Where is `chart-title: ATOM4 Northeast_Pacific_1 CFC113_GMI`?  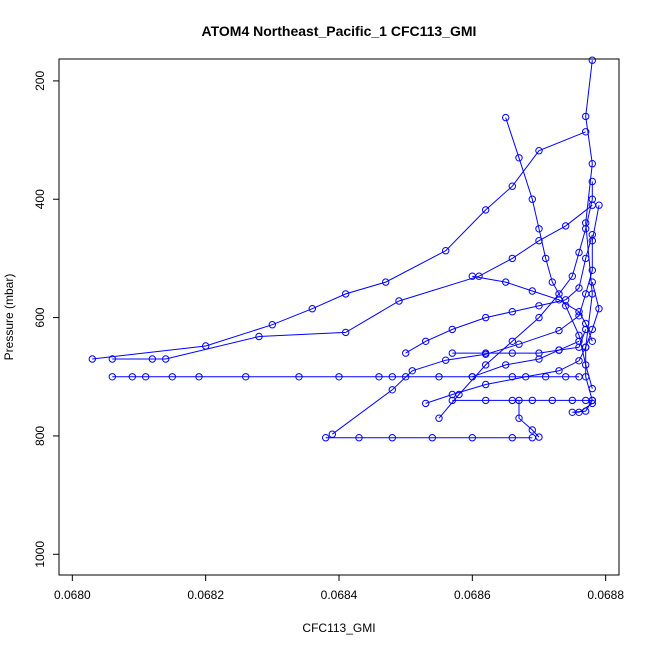 chart-title: ATOM4 Northeast_Pacific_1 CFC113_GMI is located at coordinates (339, 31).